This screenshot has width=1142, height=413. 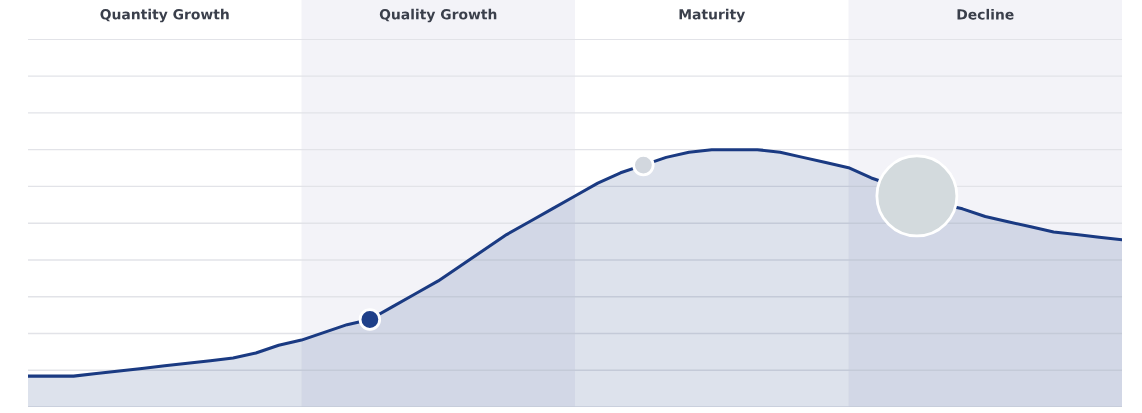 I want to click on x-tick-label: Maturity, so click(x=712, y=15).